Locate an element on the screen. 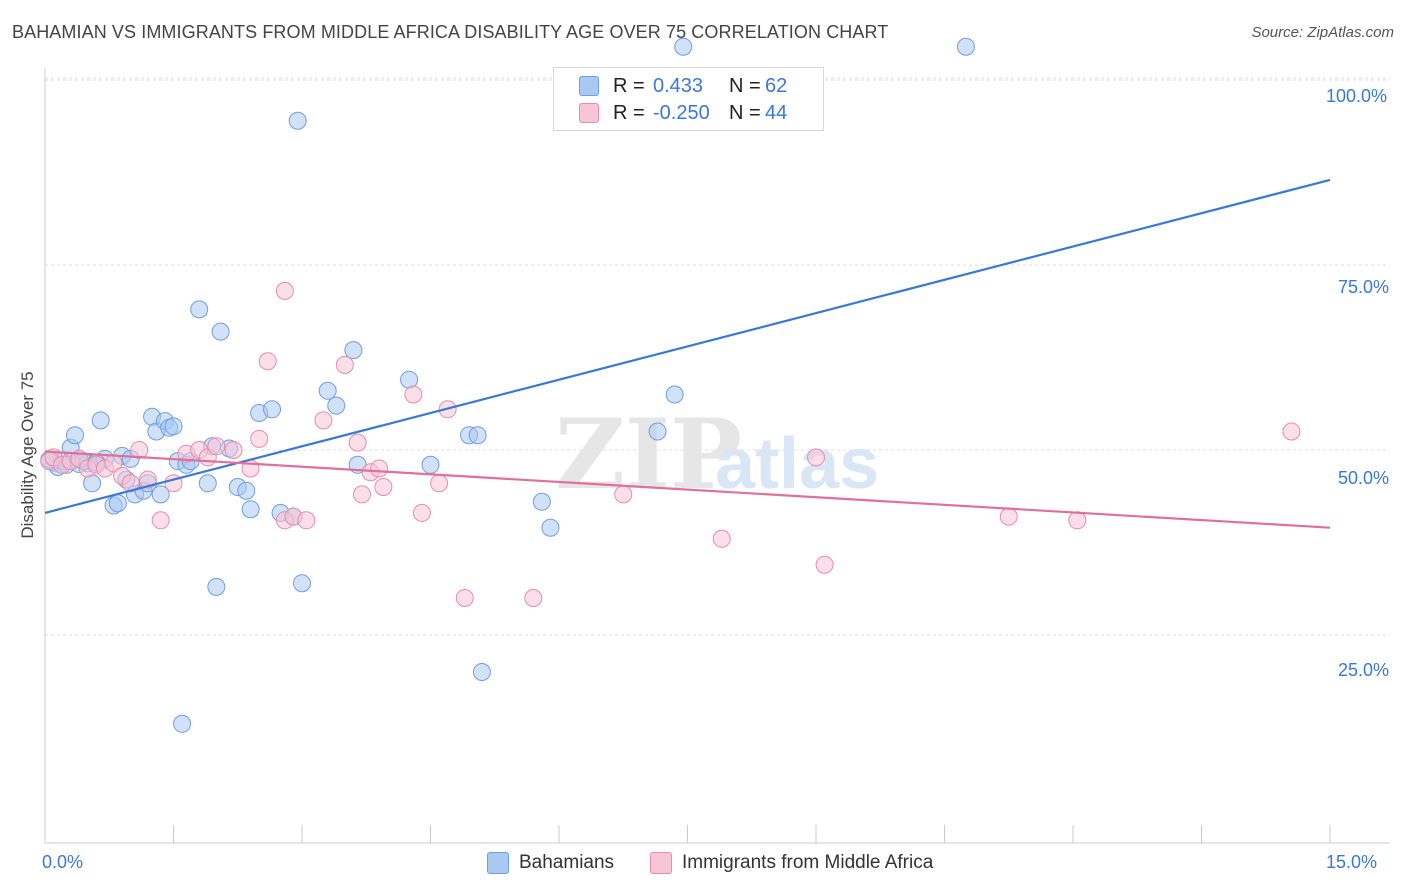 This screenshot has height=892, width=1406. bottom-swatch-pink is located at coordinates (661, 863).